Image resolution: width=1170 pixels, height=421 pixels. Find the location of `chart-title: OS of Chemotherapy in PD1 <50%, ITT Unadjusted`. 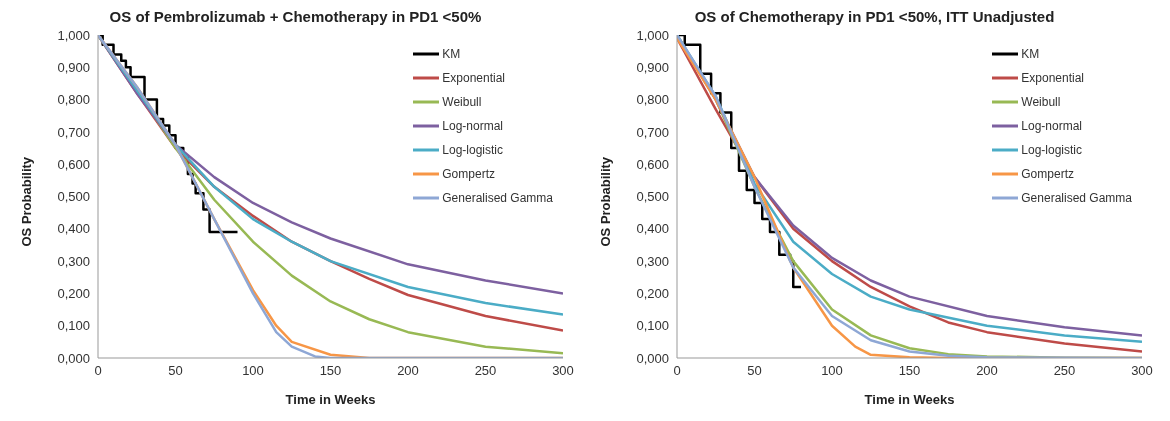

chart-title: OS of Chemotherapy in PD1 <50%, ITT Unadjusted is located at coordinates (874, 16).